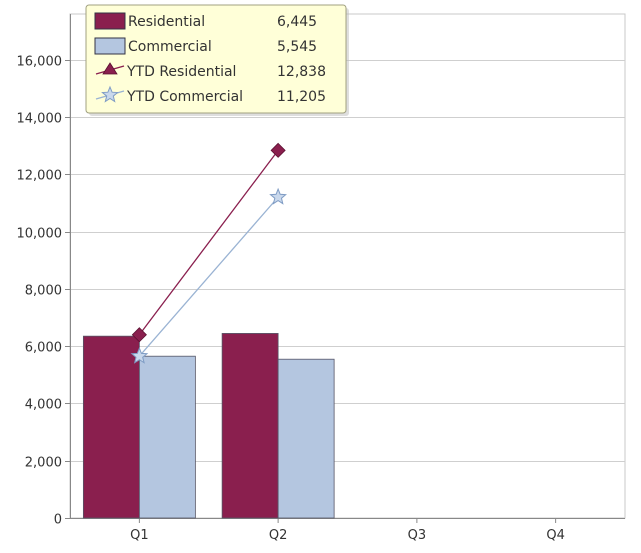 The height and width of the screenshot is (553, 641). What do you see at coordinates (166, 22) in the screenshot?
I see `legend-label-residential: Residential` at bounding box center [166, 22].